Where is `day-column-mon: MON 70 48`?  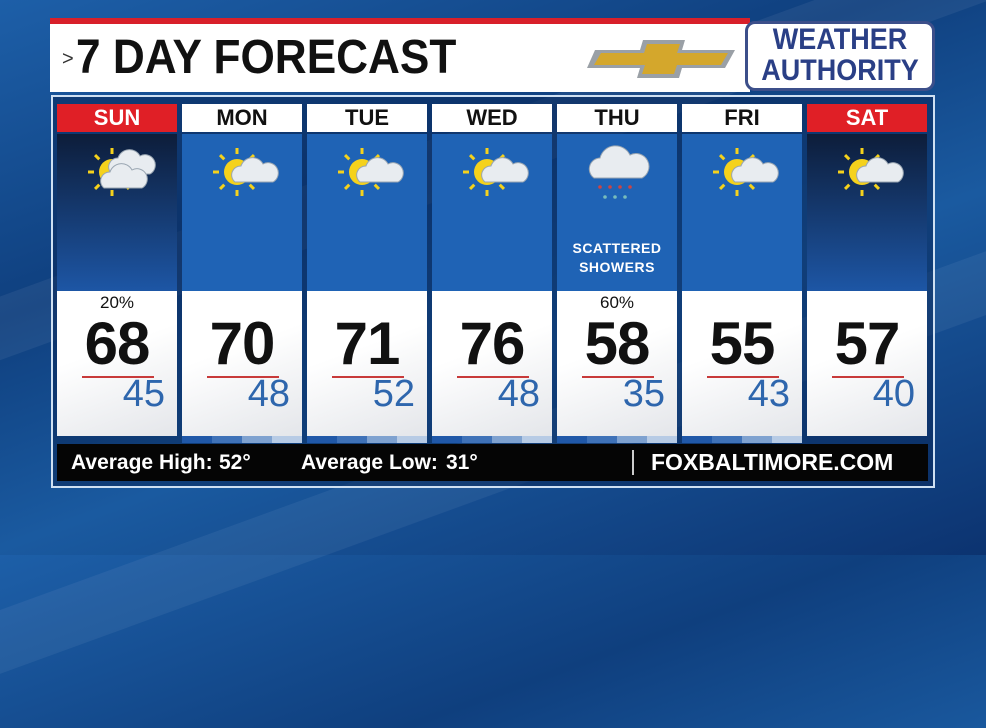
day-column-mon: MON 70 48 is located at coordinates (242, 273).